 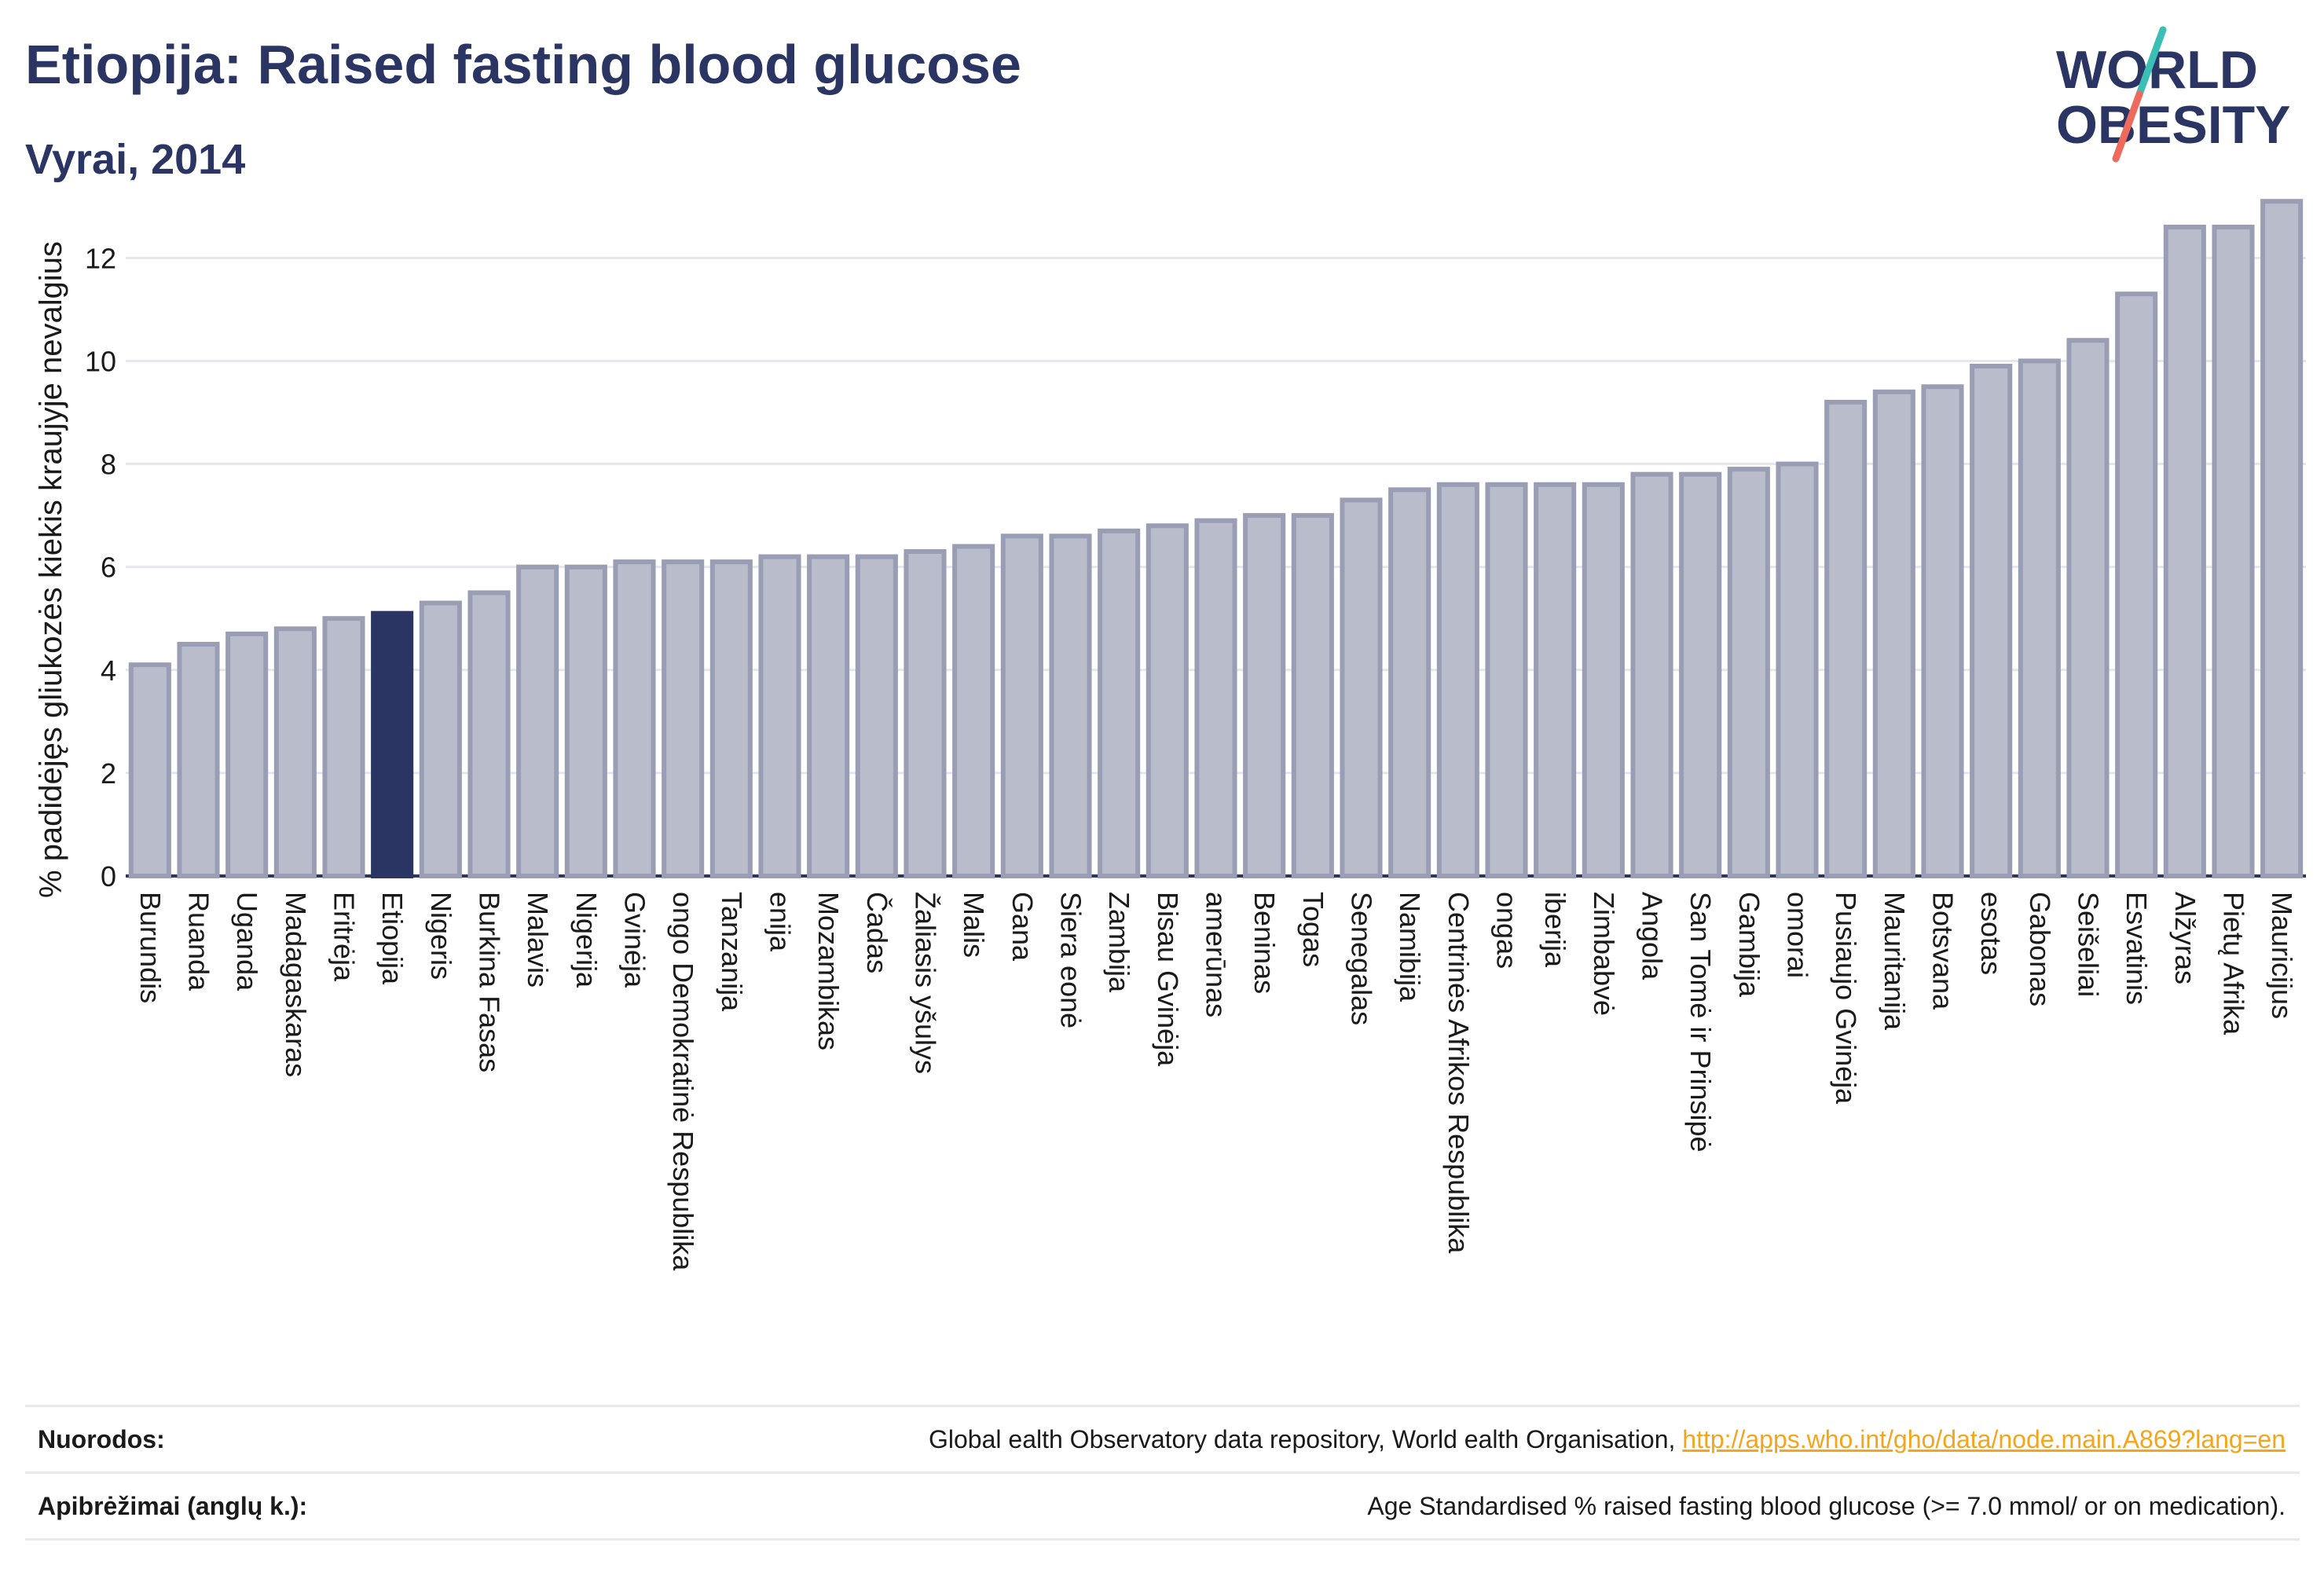 I want to click on x-tick-label: enija, so click(x=780, y=922).